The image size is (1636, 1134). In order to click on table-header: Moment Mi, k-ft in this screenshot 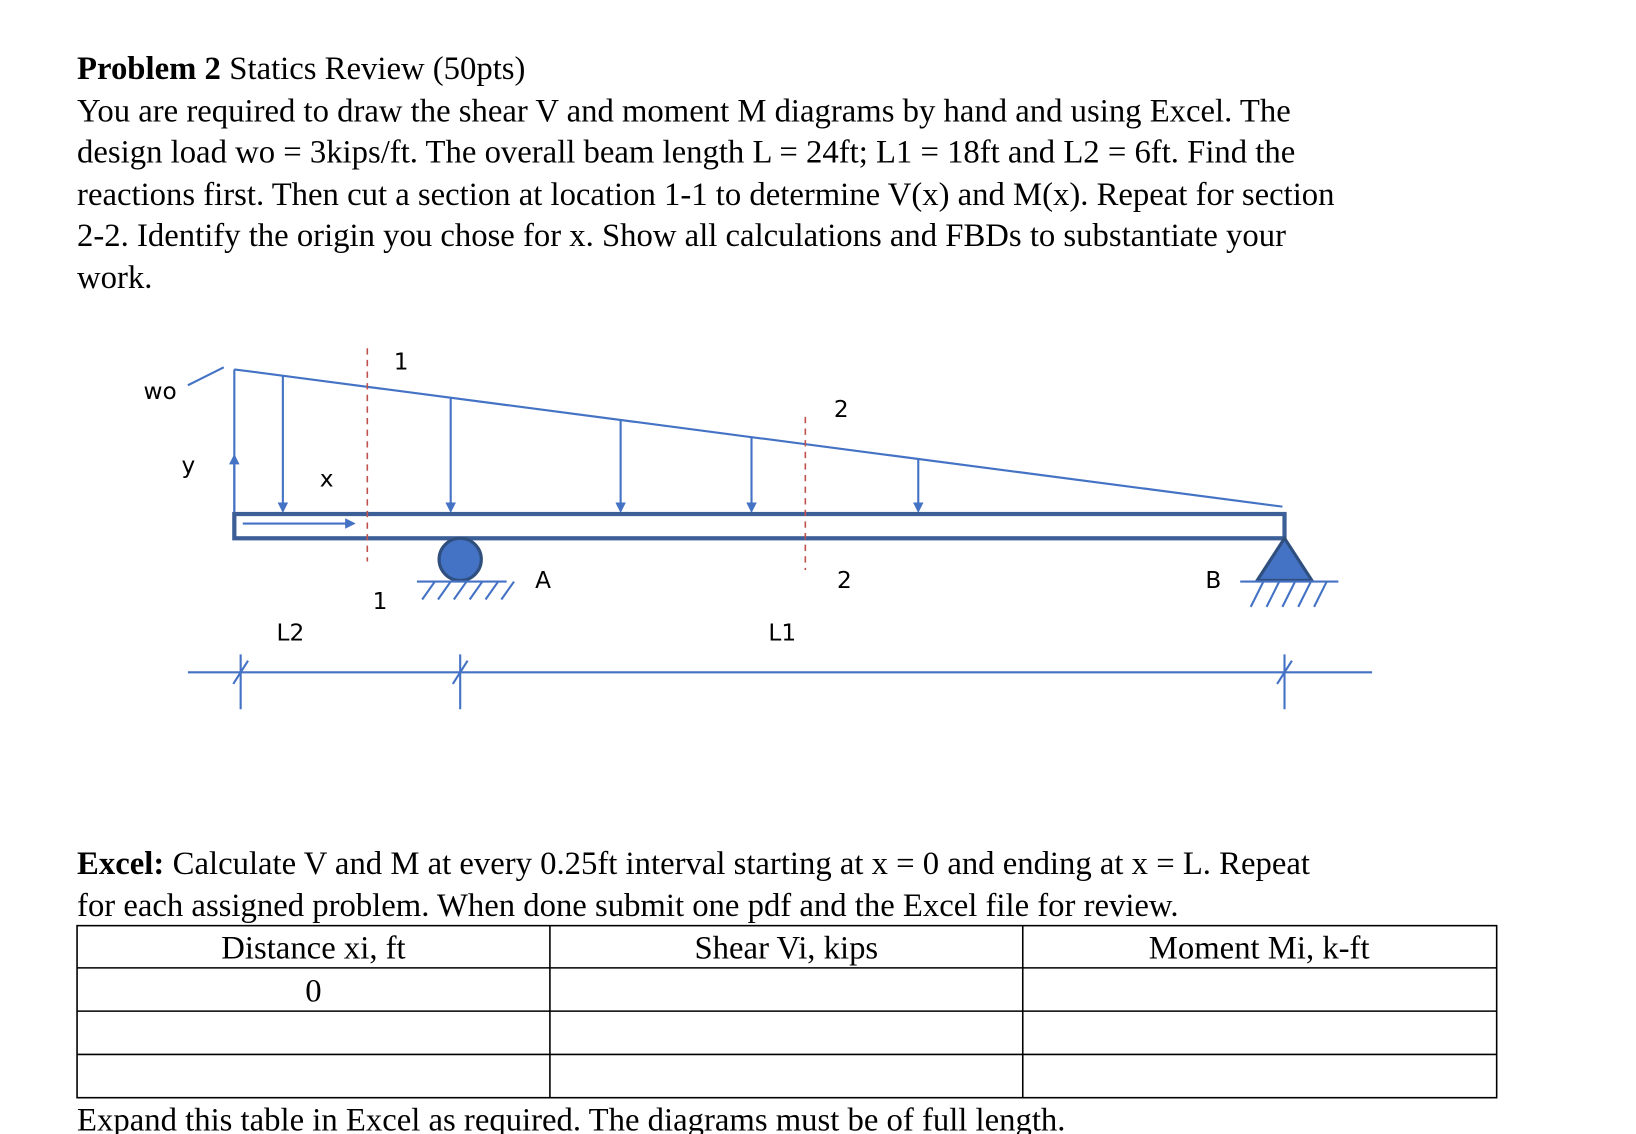, I will do `click(1259, 948)`.